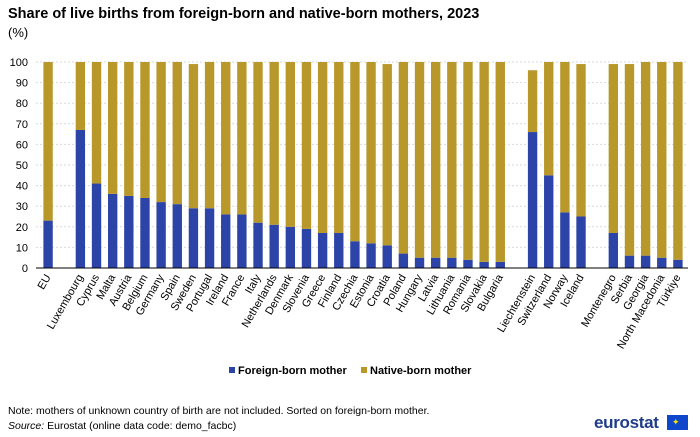 This screenshot has width=700, height=437. What do you see at coordinates (350, 371) in the screenshot?
I see `legend: Foreign-born mother Native-born mother` at bounding box center [350, 371].